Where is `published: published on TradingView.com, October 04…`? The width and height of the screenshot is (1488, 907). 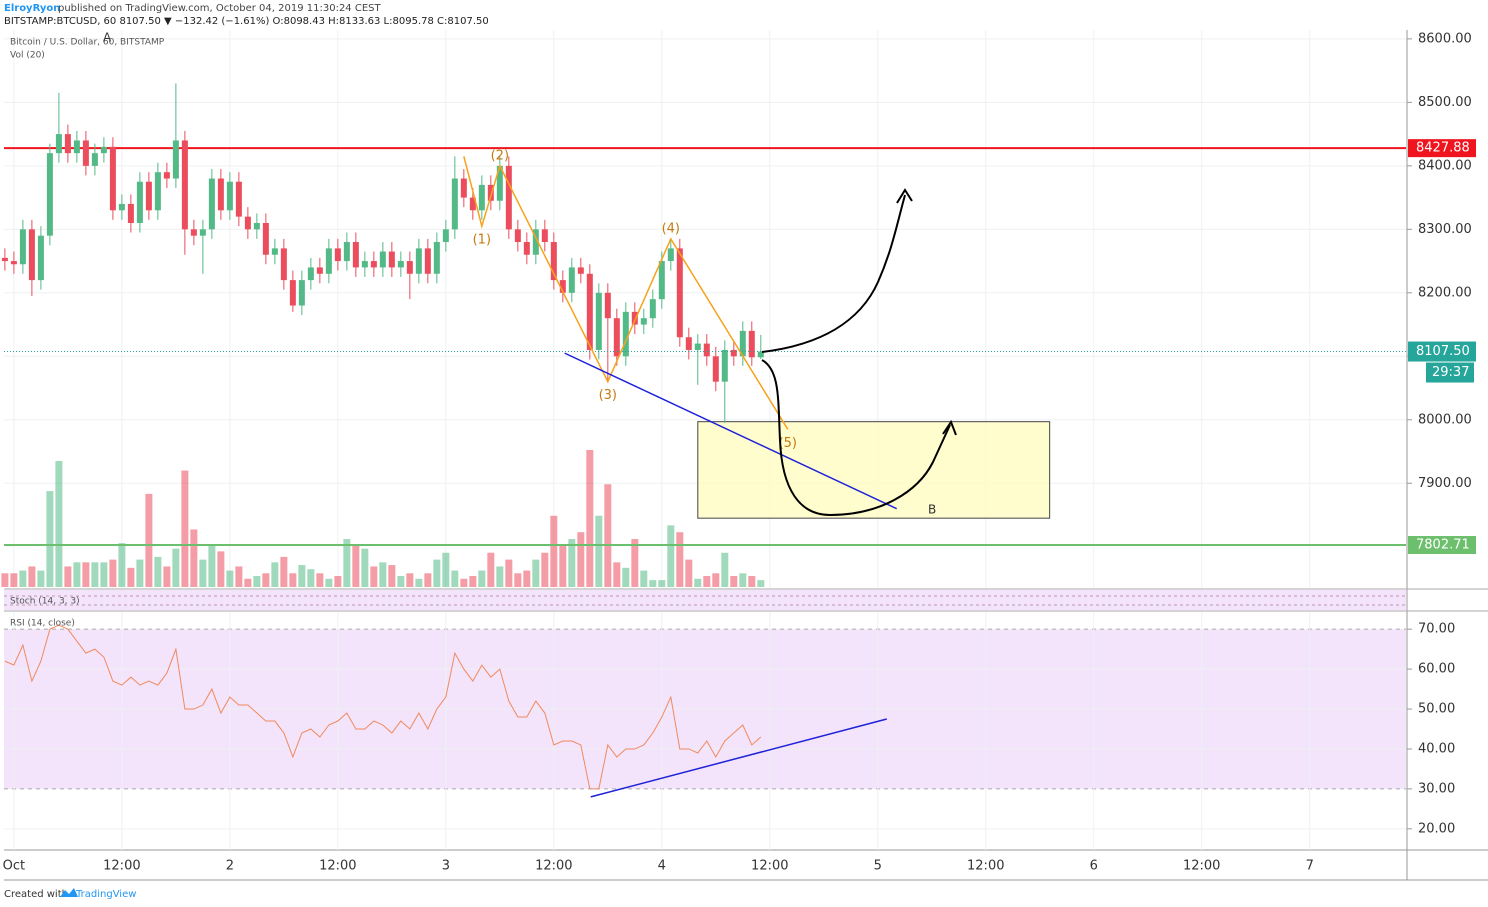 published: published on TradingView.com, October 04… is located at coordinates (219, 8).